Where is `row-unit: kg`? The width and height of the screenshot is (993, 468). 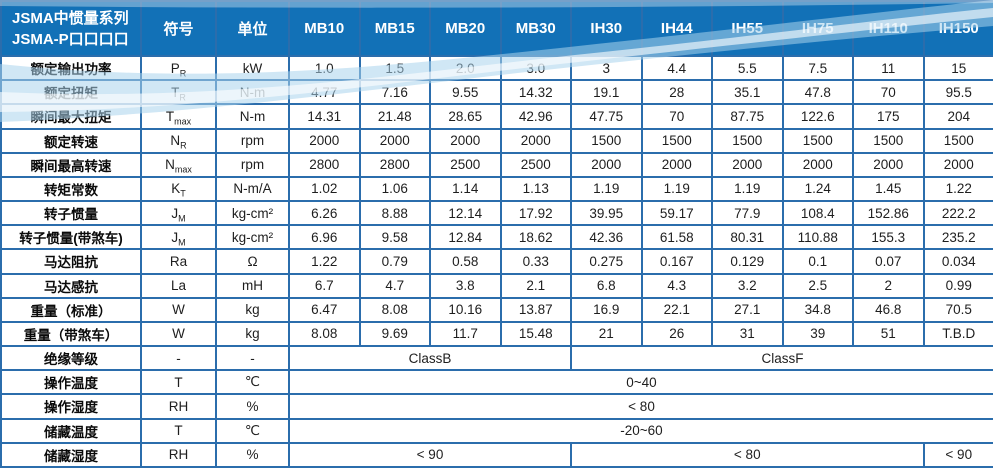
row-unit: kg is located at coordinates (252, 309).